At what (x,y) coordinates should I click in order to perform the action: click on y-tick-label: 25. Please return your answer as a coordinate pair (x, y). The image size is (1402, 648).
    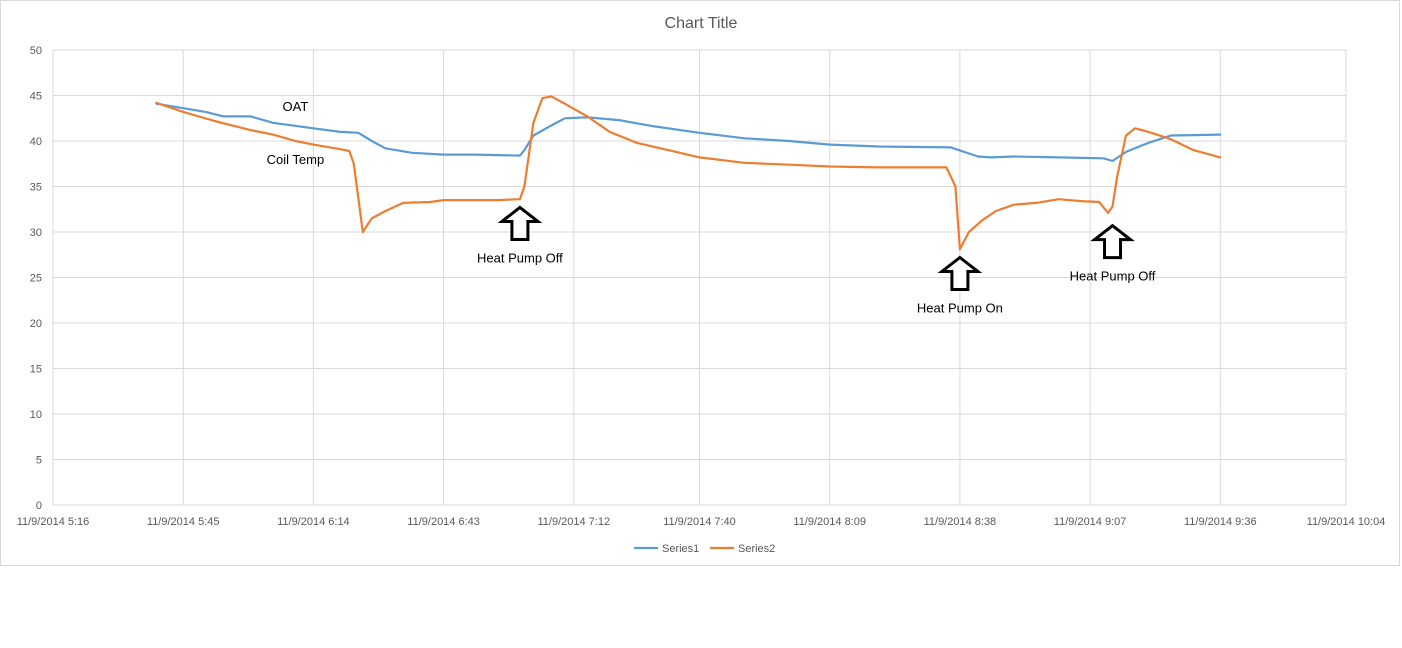
    Looking at the image, I should click on (36, 279).